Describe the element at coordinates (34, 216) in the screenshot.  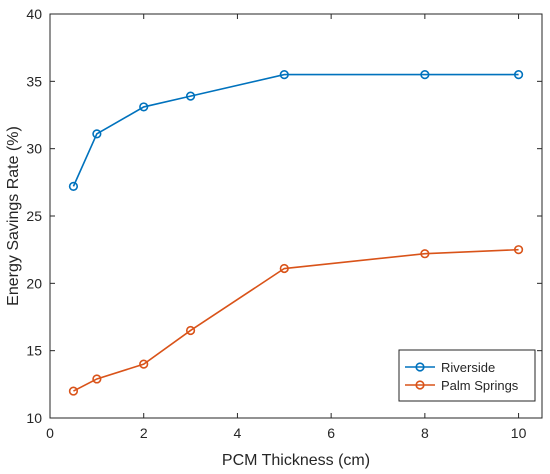
I see `y-tick-label: 25` at that location.